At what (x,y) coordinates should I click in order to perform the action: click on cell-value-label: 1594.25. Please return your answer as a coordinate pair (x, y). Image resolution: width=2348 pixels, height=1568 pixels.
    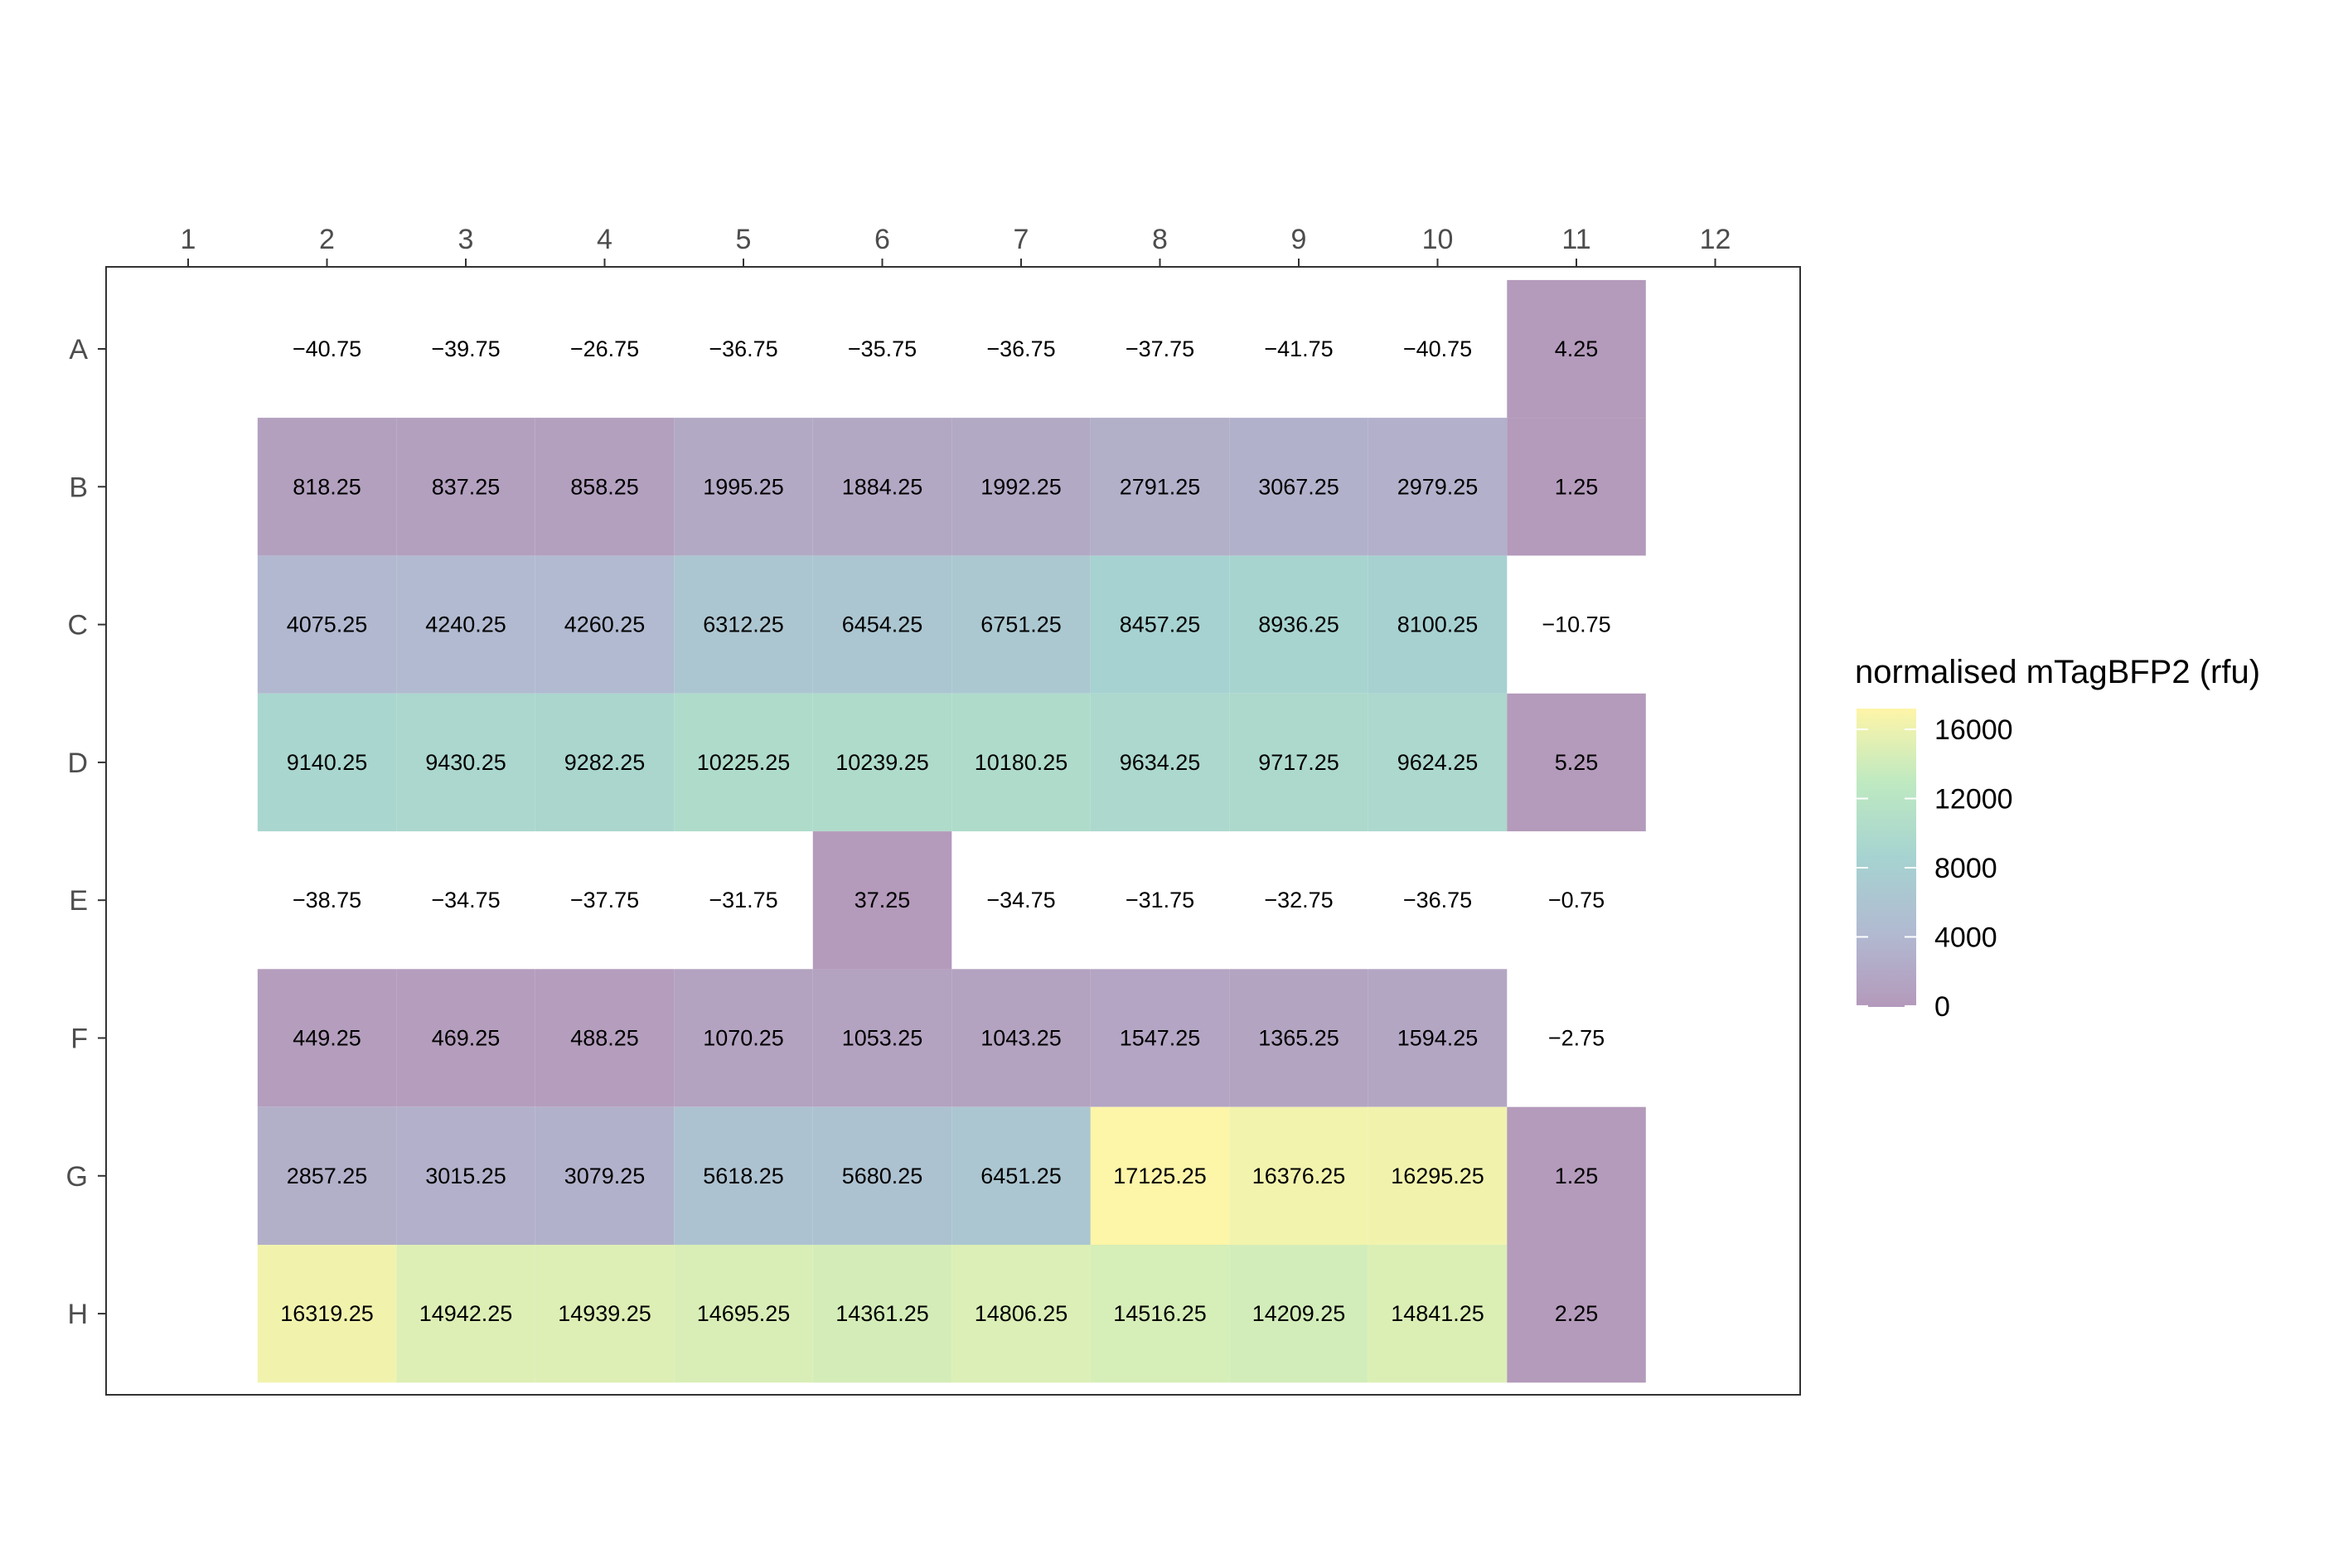
    Looking at the image, I should click on (1438, 1038).